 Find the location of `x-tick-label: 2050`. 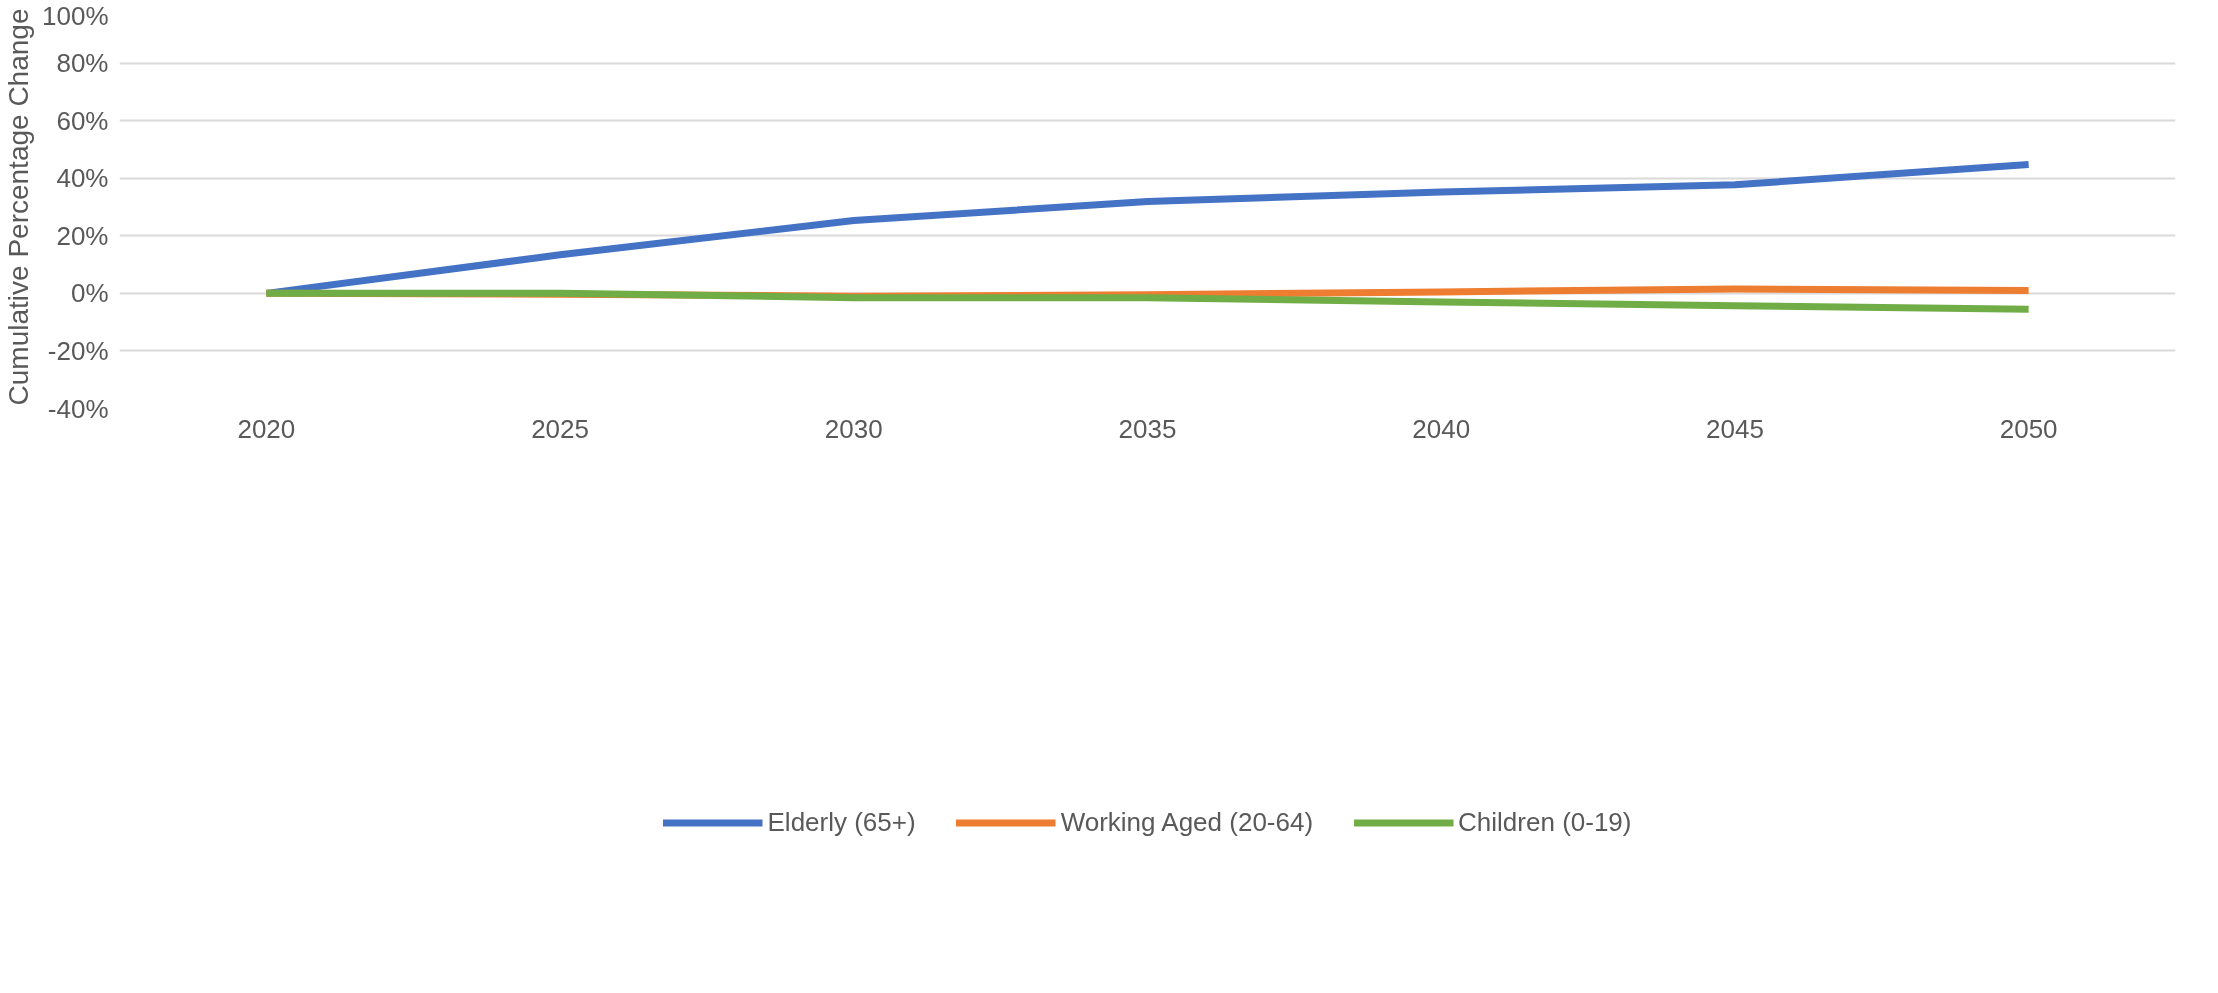

x-tick-label: 2050 is located at coordinates (2028, 428).